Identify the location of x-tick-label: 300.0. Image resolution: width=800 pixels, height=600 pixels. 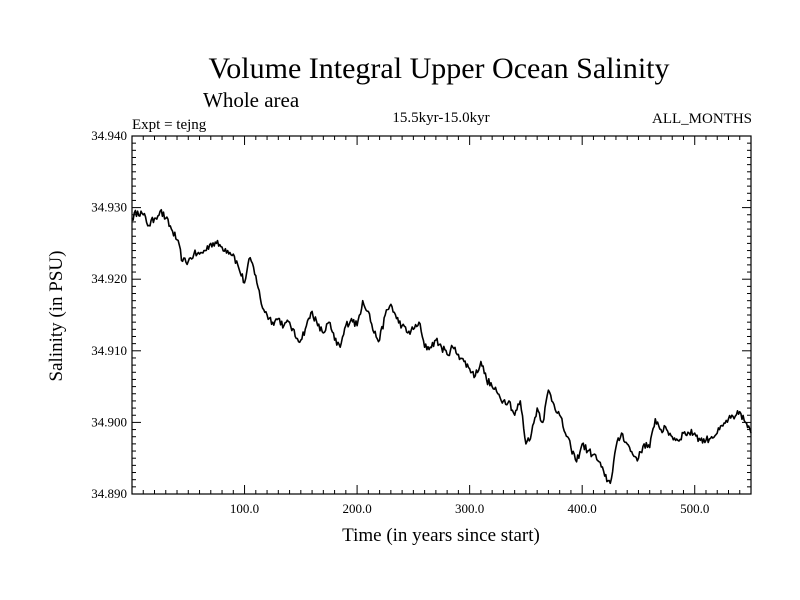
(469, 508).